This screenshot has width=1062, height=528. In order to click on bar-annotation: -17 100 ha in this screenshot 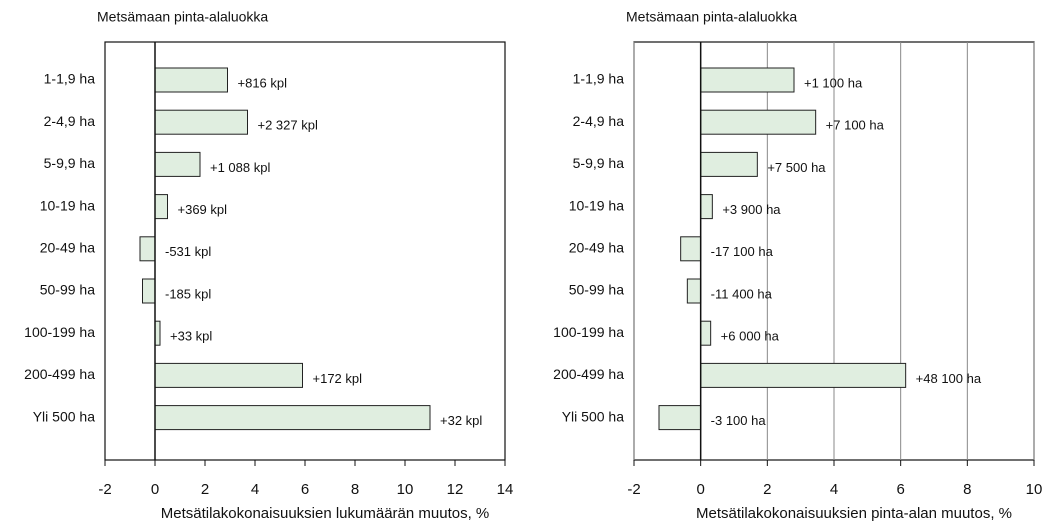, I will do `click(742, 251)`.